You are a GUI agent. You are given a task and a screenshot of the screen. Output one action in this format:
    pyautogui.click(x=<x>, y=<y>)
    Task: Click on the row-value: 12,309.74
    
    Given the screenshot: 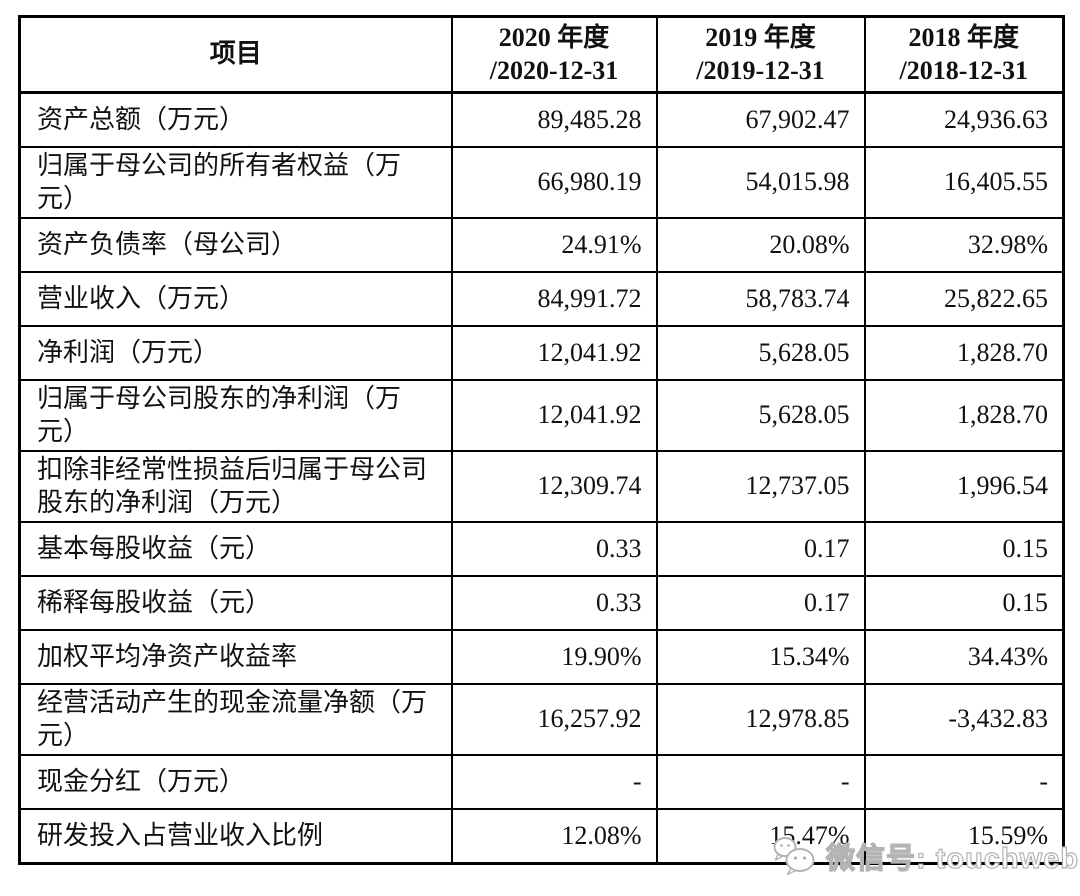 What is the action you would take?
    pyautogui.click(x=554, y=486)
    